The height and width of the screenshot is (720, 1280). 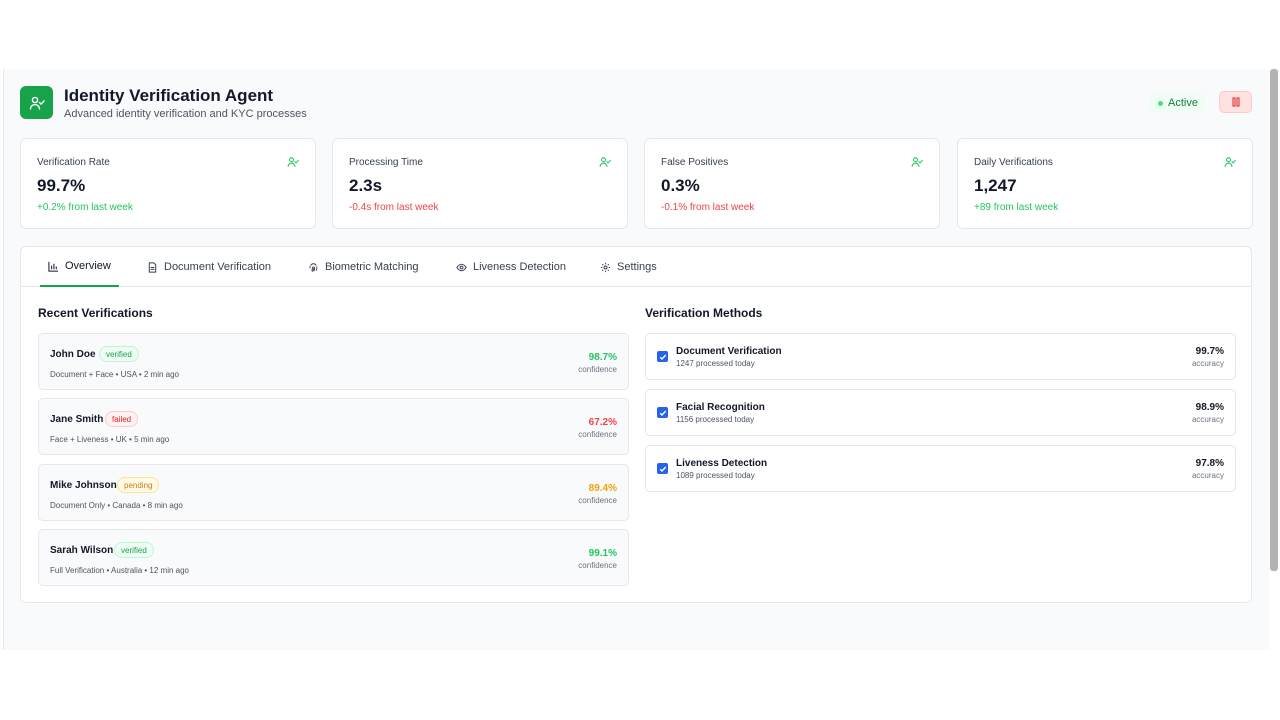 I want to click on verification-detail: Face + Liveness • UK • 5 min ago, so click(x=110, y=439).